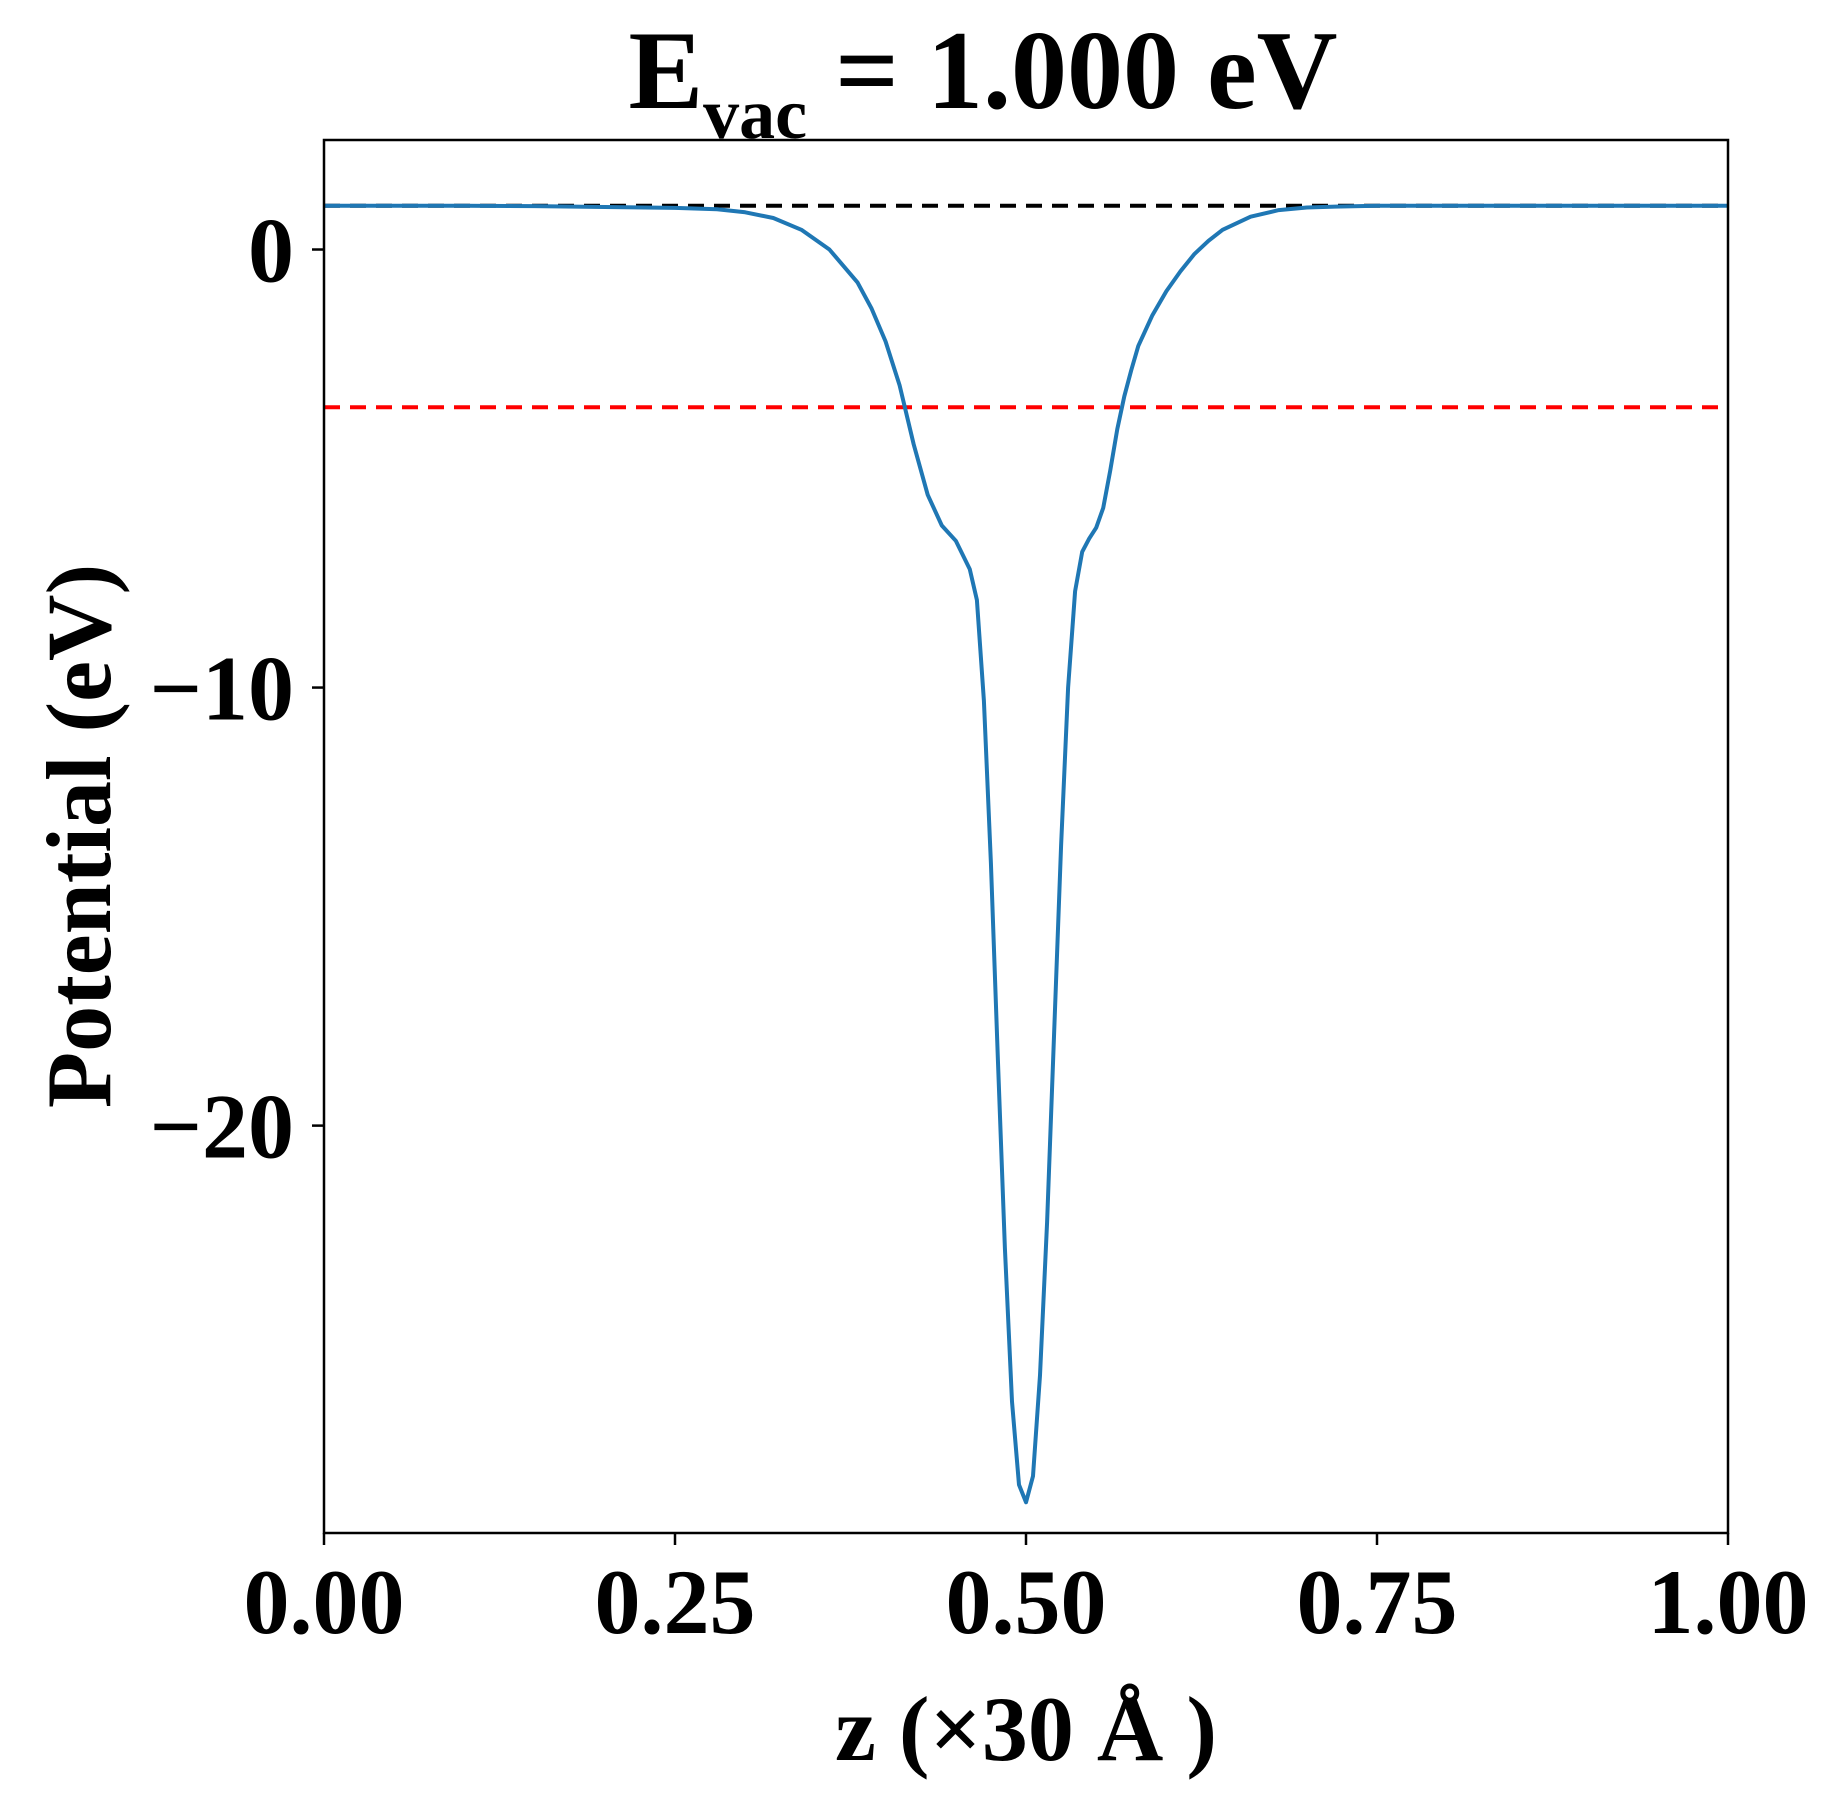  I want to click on y-tick-label: −20, so click(222, 1127).